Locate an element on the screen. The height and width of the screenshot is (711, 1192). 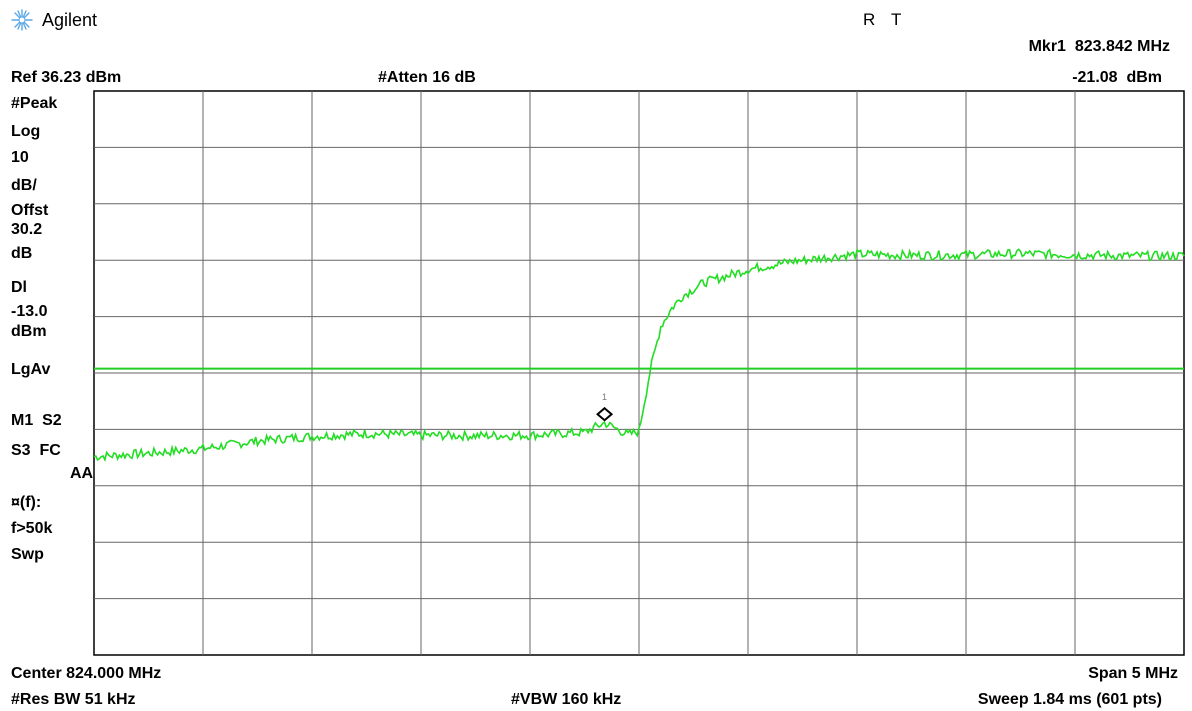
sidebar-dl-value: -13.0 is located at coordinates (29, 311).